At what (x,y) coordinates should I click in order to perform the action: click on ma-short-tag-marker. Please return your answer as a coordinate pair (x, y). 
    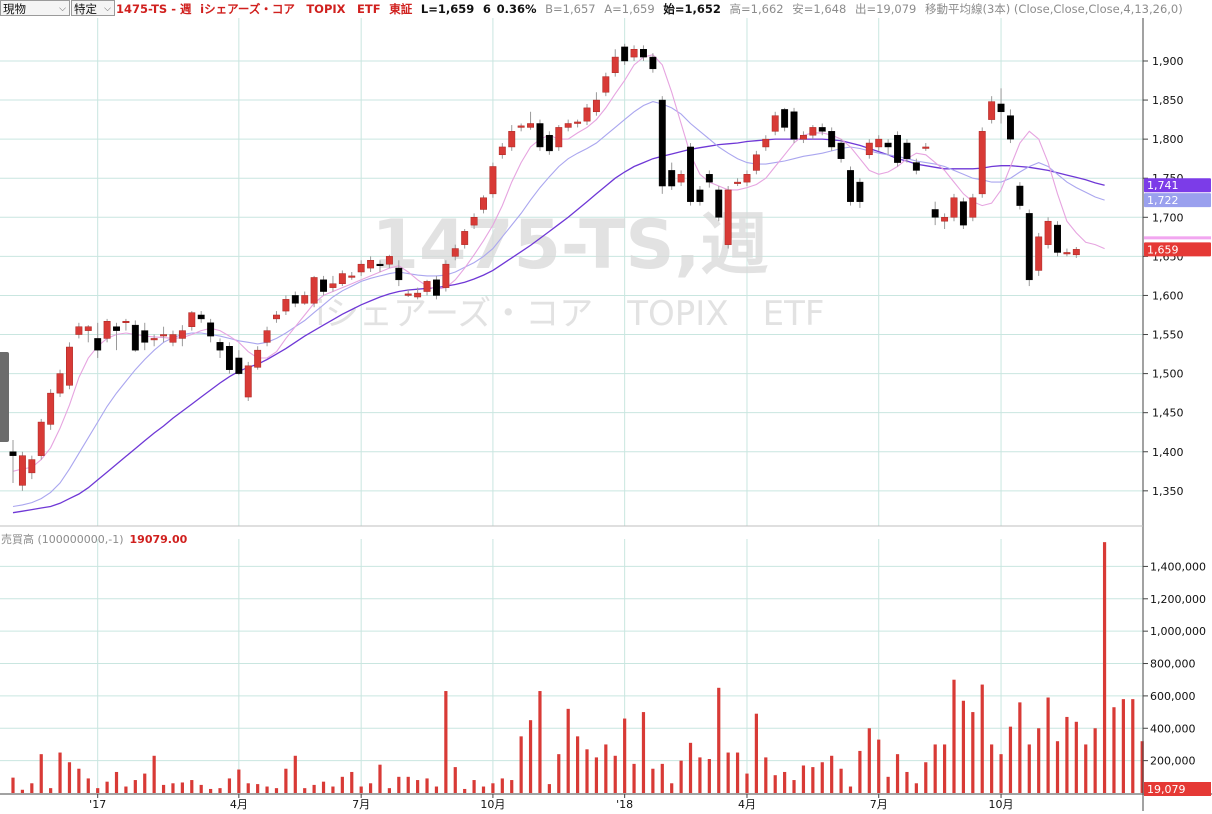
    Looking at the image, I should click on (1177, 238).